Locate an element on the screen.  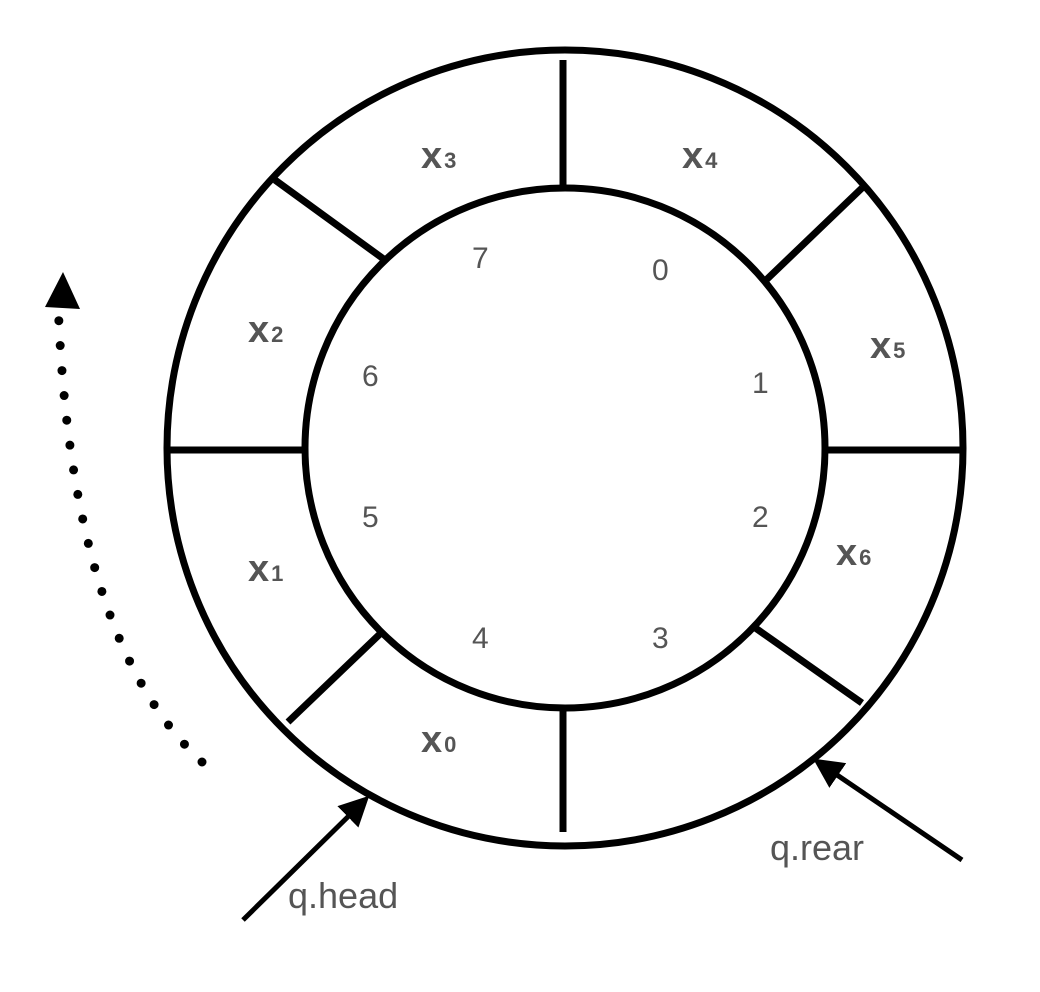
rotation-direction-arrow is located at coordinates (130, 531).